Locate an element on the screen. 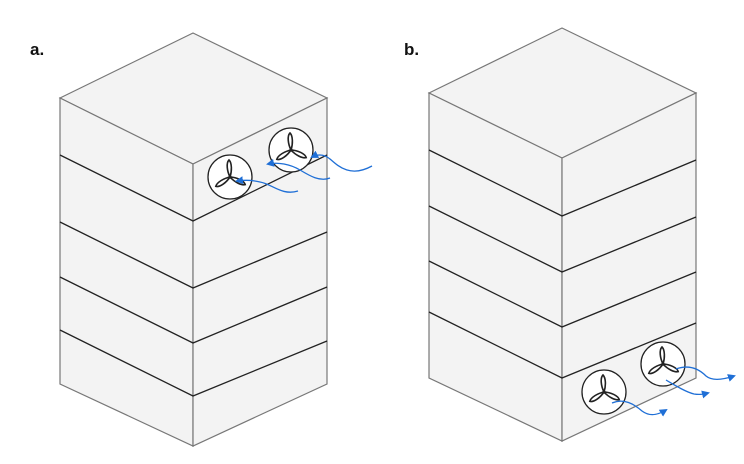  panel-a-label: a. is located at coordinates (37, 49).